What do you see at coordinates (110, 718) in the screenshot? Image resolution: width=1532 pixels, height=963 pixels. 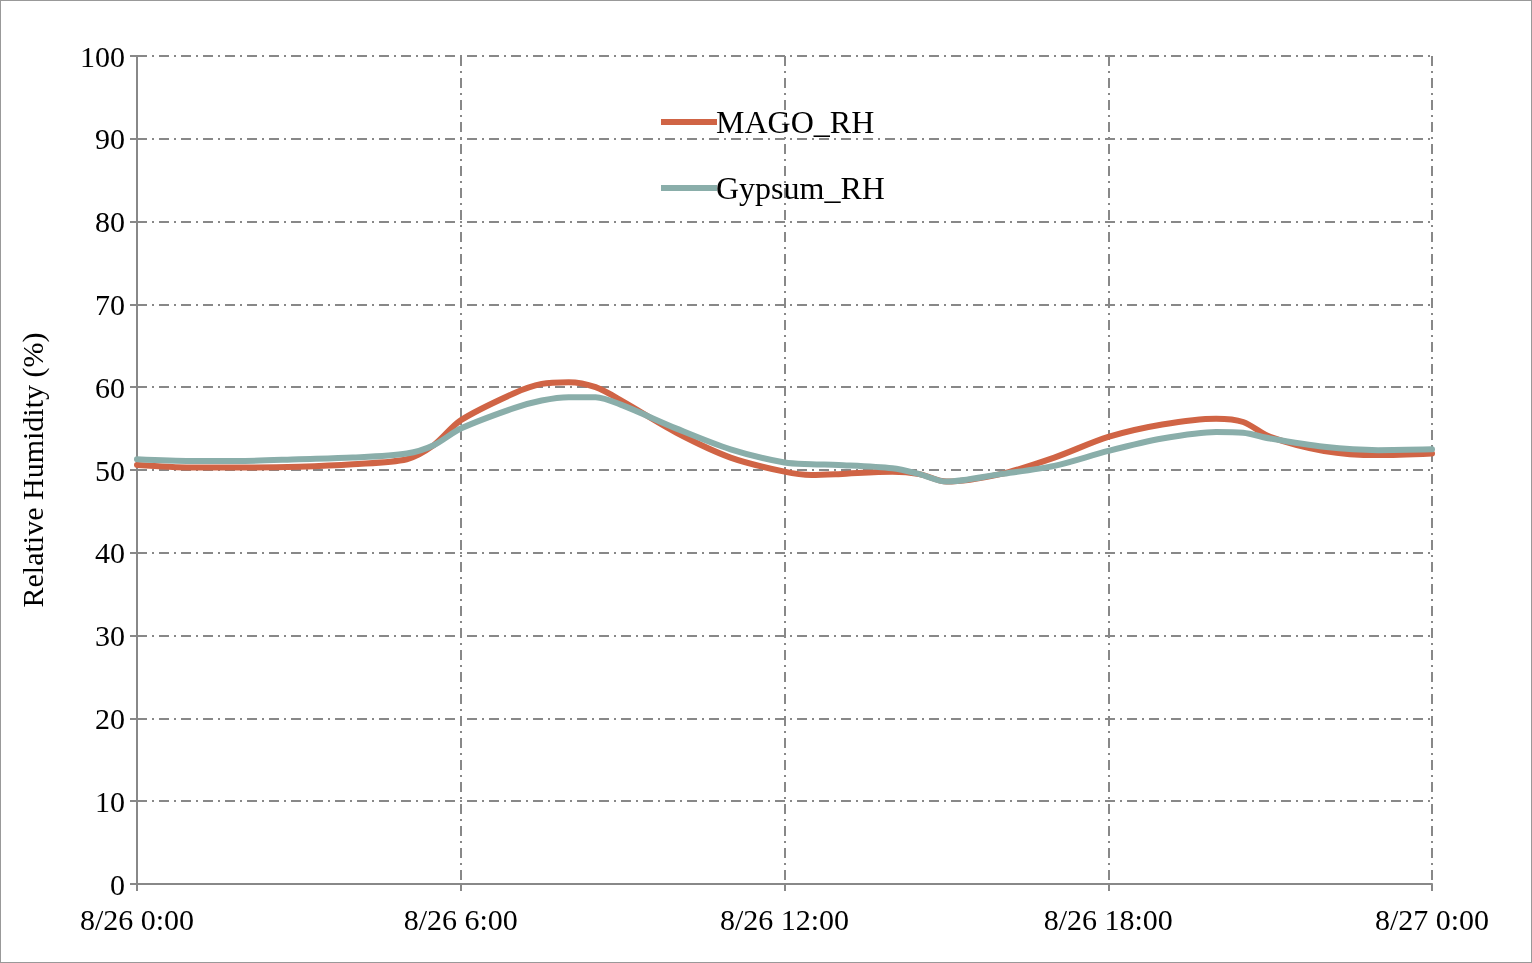 I see `y-tick-label: 20` at bounding box center [110, 718].